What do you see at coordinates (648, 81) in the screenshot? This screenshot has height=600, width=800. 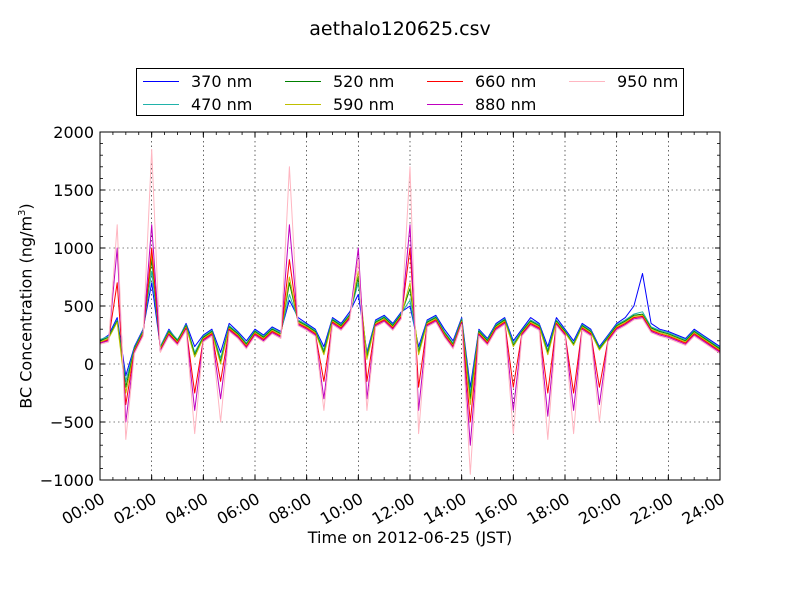 I see `legend-label: 950 nm` at bounding box center [648, 81].